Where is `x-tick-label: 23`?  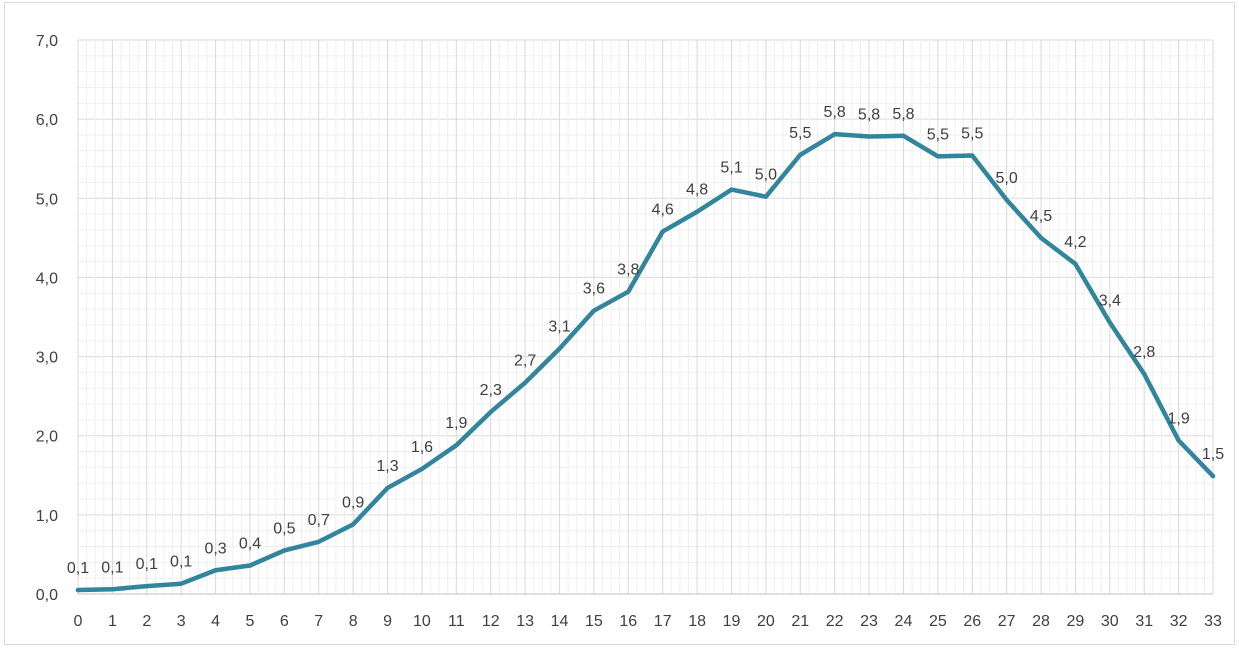
x-tick-label: 23 is located at coordinates (869, 621).